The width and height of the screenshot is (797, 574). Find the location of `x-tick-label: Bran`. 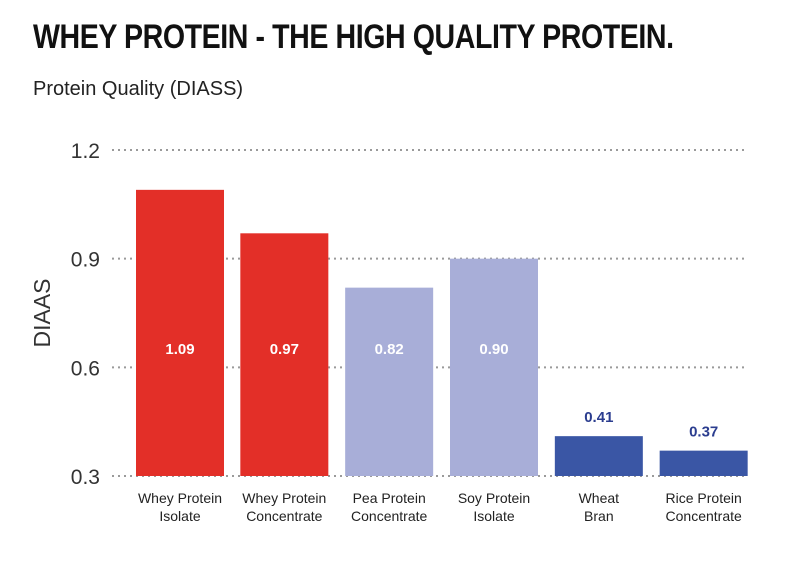

x-tick-label: Bran is located at coordinates (599, 516).